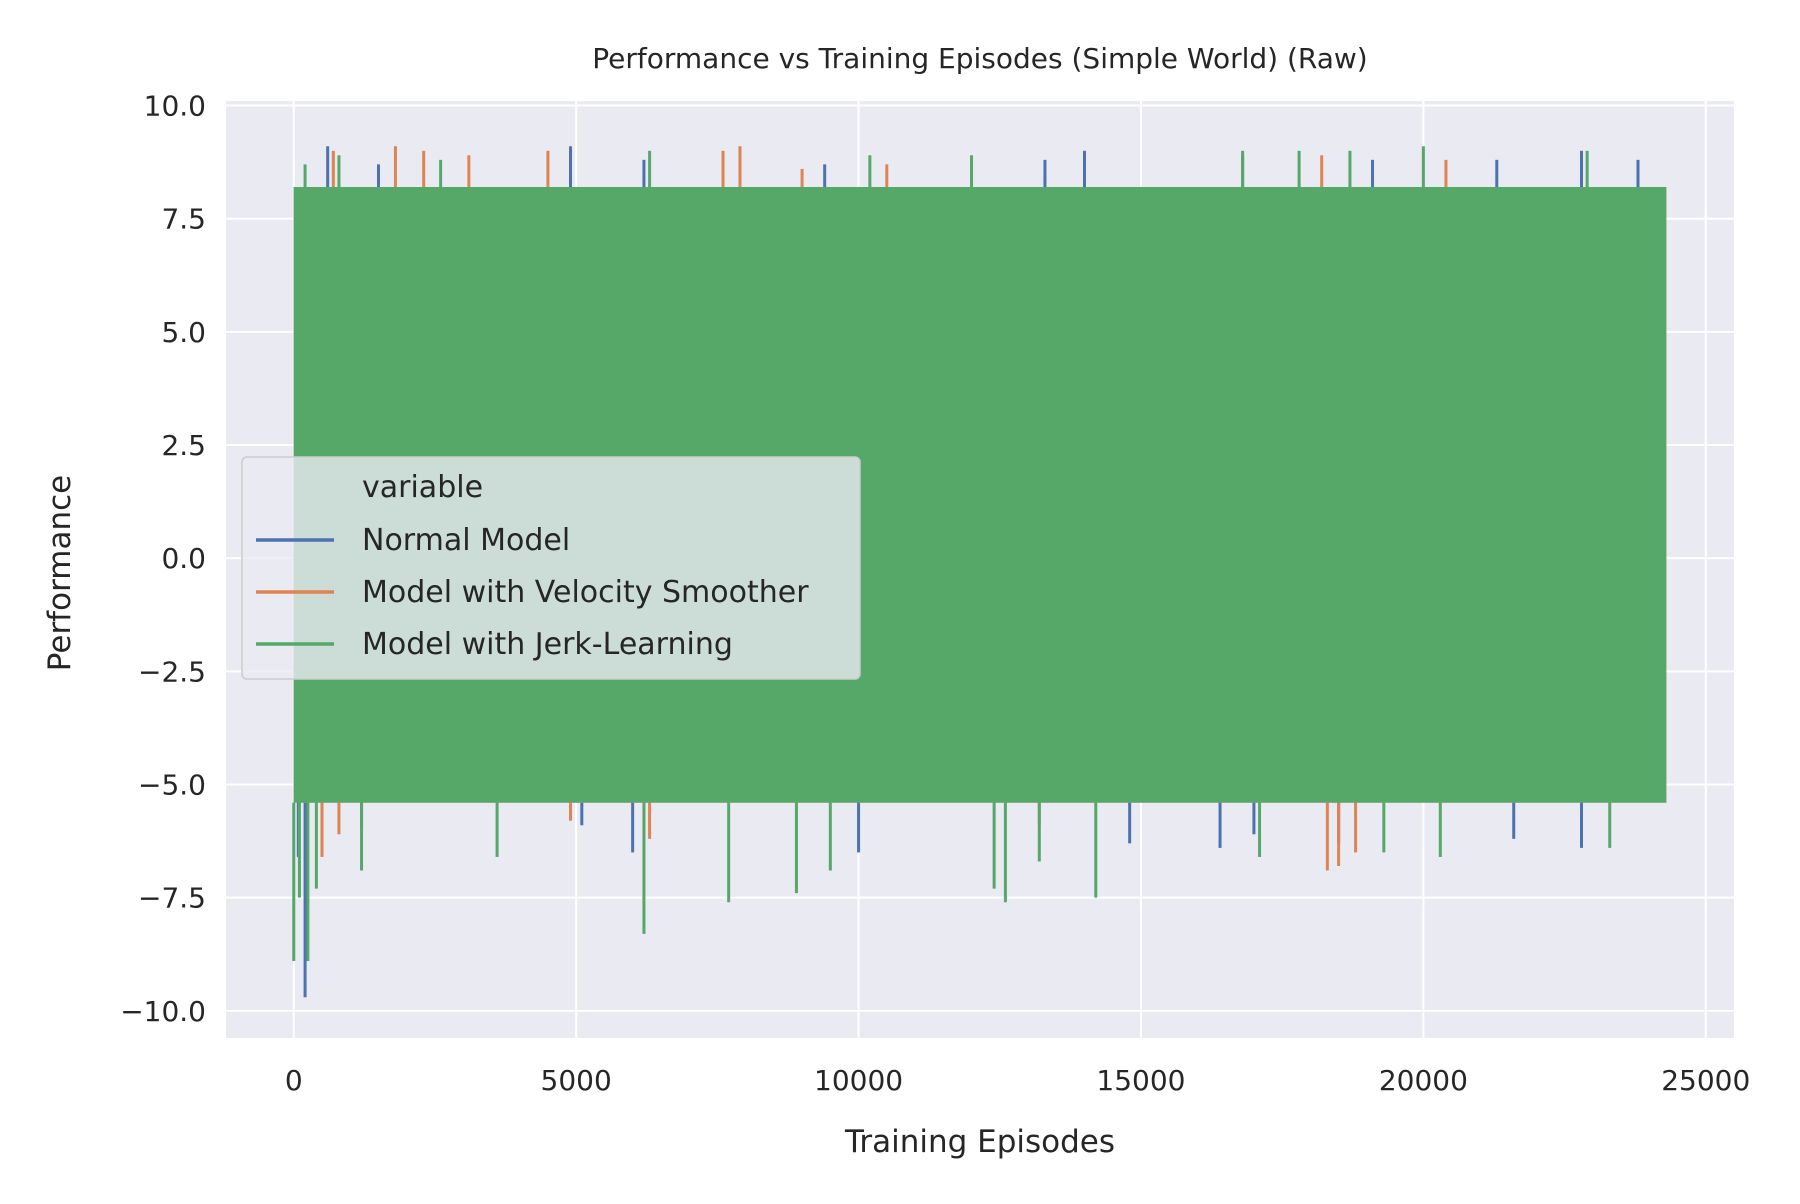  I want to click on x-tick-label: 20000, so click(1423, 1080).